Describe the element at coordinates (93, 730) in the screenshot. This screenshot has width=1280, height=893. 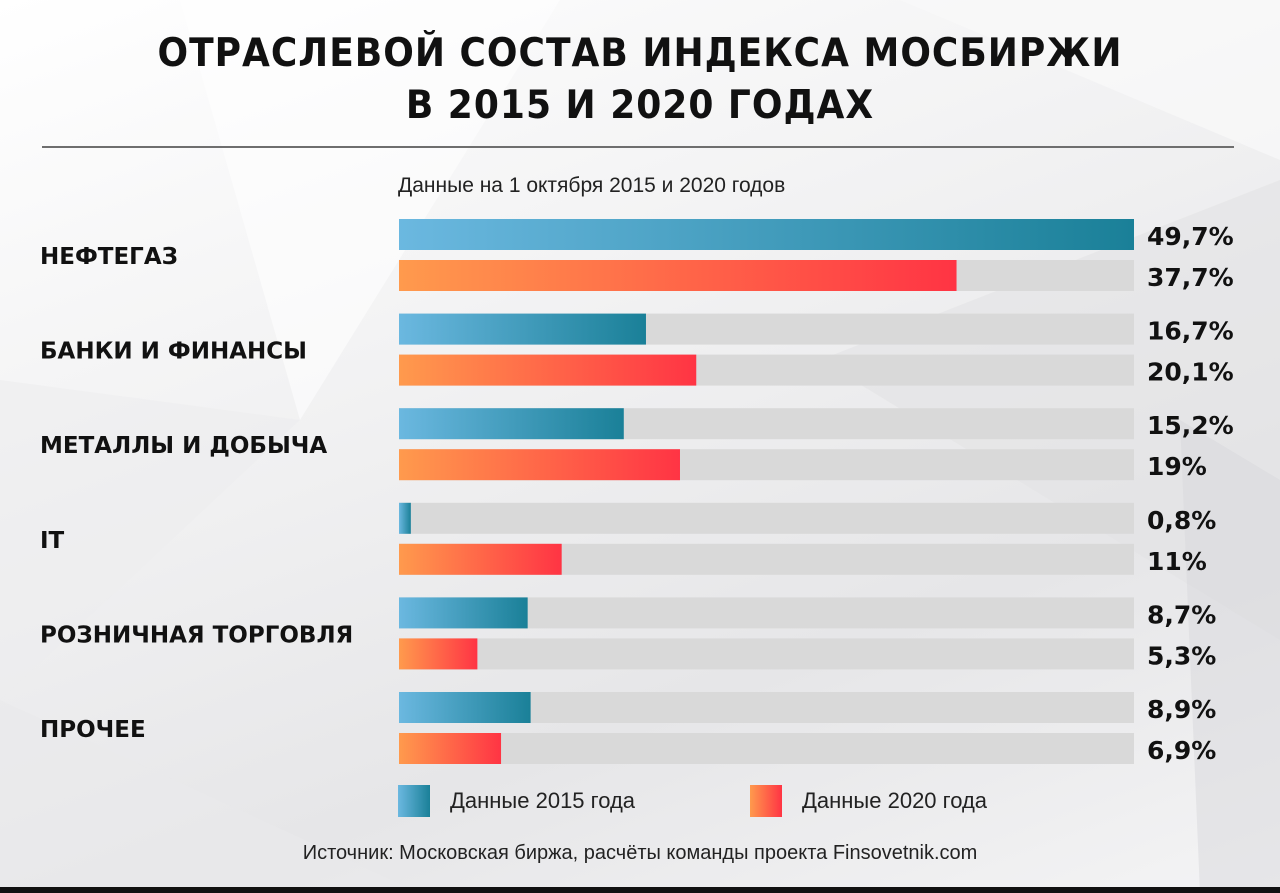
I see `category-label: ПРОЧЕЕ` at that location.